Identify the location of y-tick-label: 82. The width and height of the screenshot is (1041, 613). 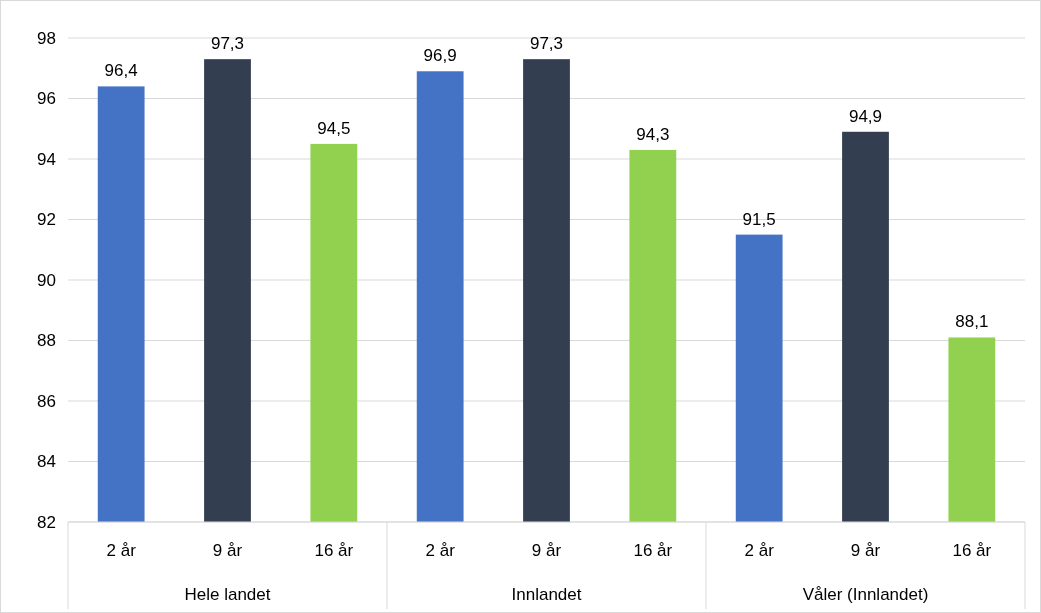
(46, 522).